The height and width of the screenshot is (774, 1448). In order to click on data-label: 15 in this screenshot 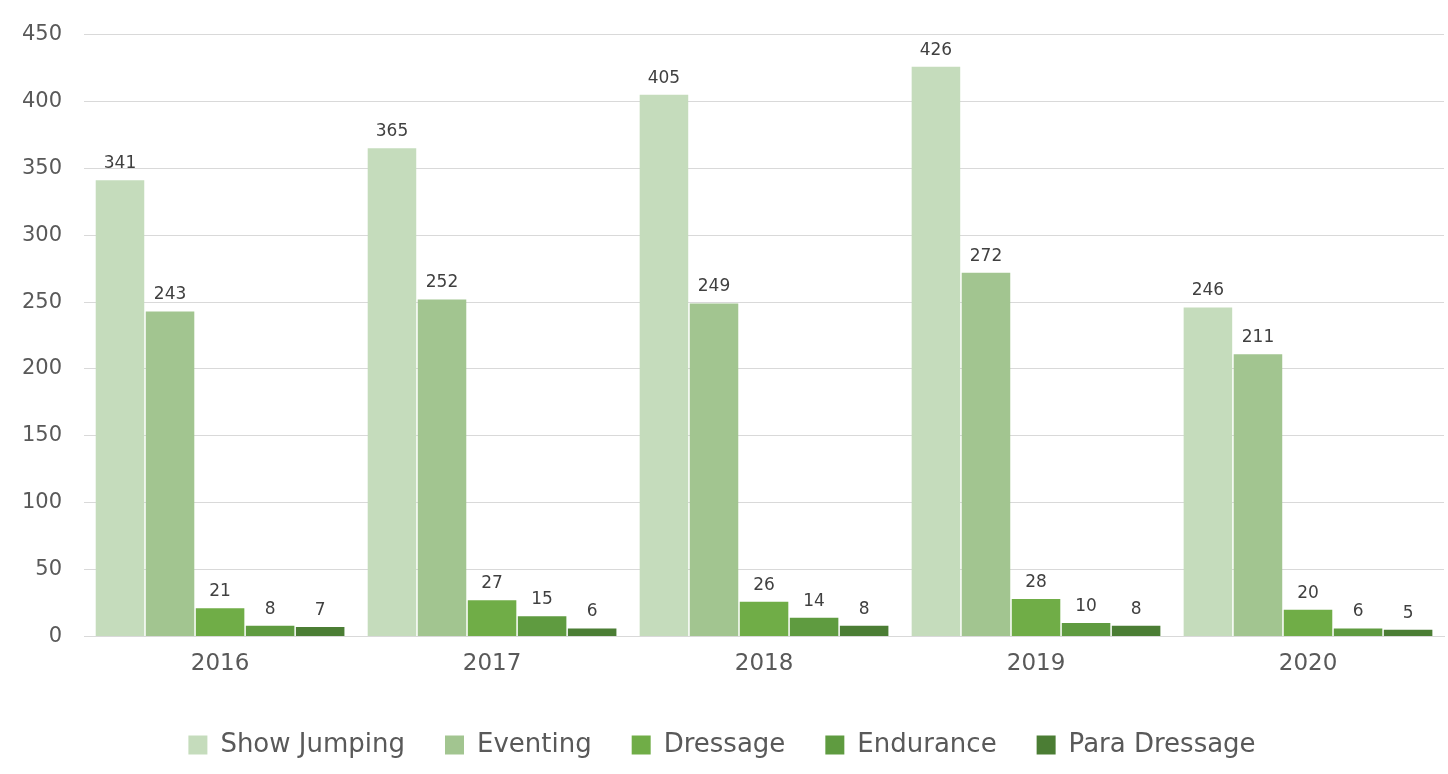, I will do `click(542, 598)`.